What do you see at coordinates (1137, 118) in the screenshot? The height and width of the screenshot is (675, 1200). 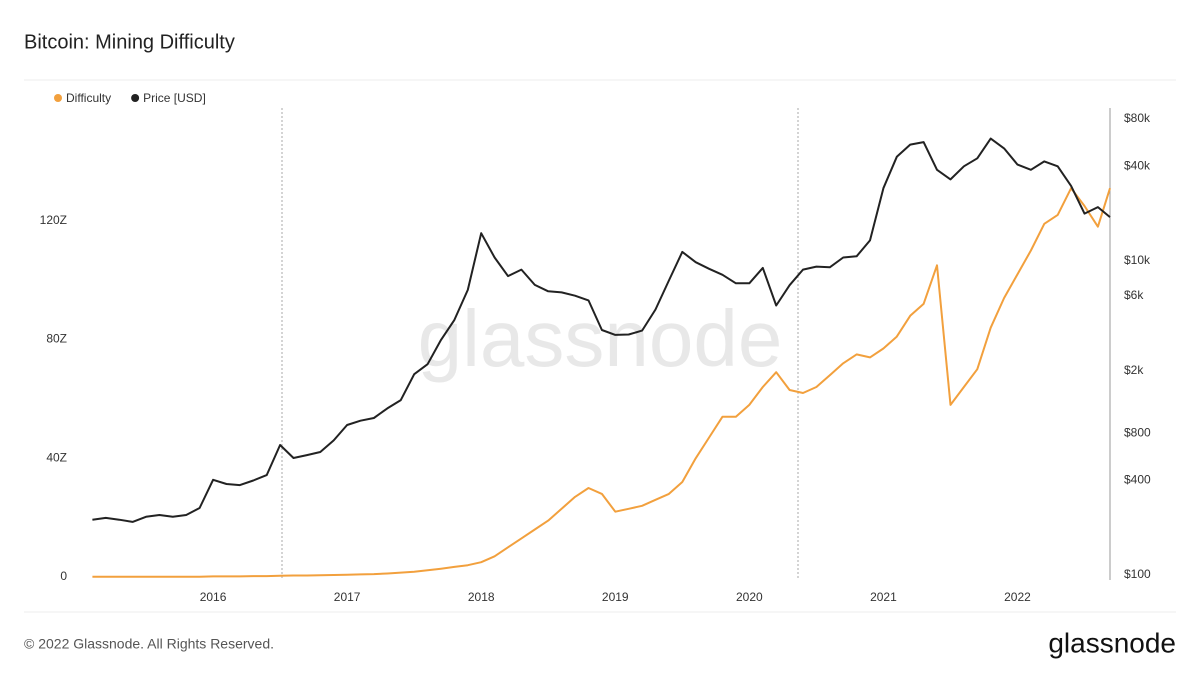 I see `y2-tick-label: $80k` at bounding box center [1137, 118].